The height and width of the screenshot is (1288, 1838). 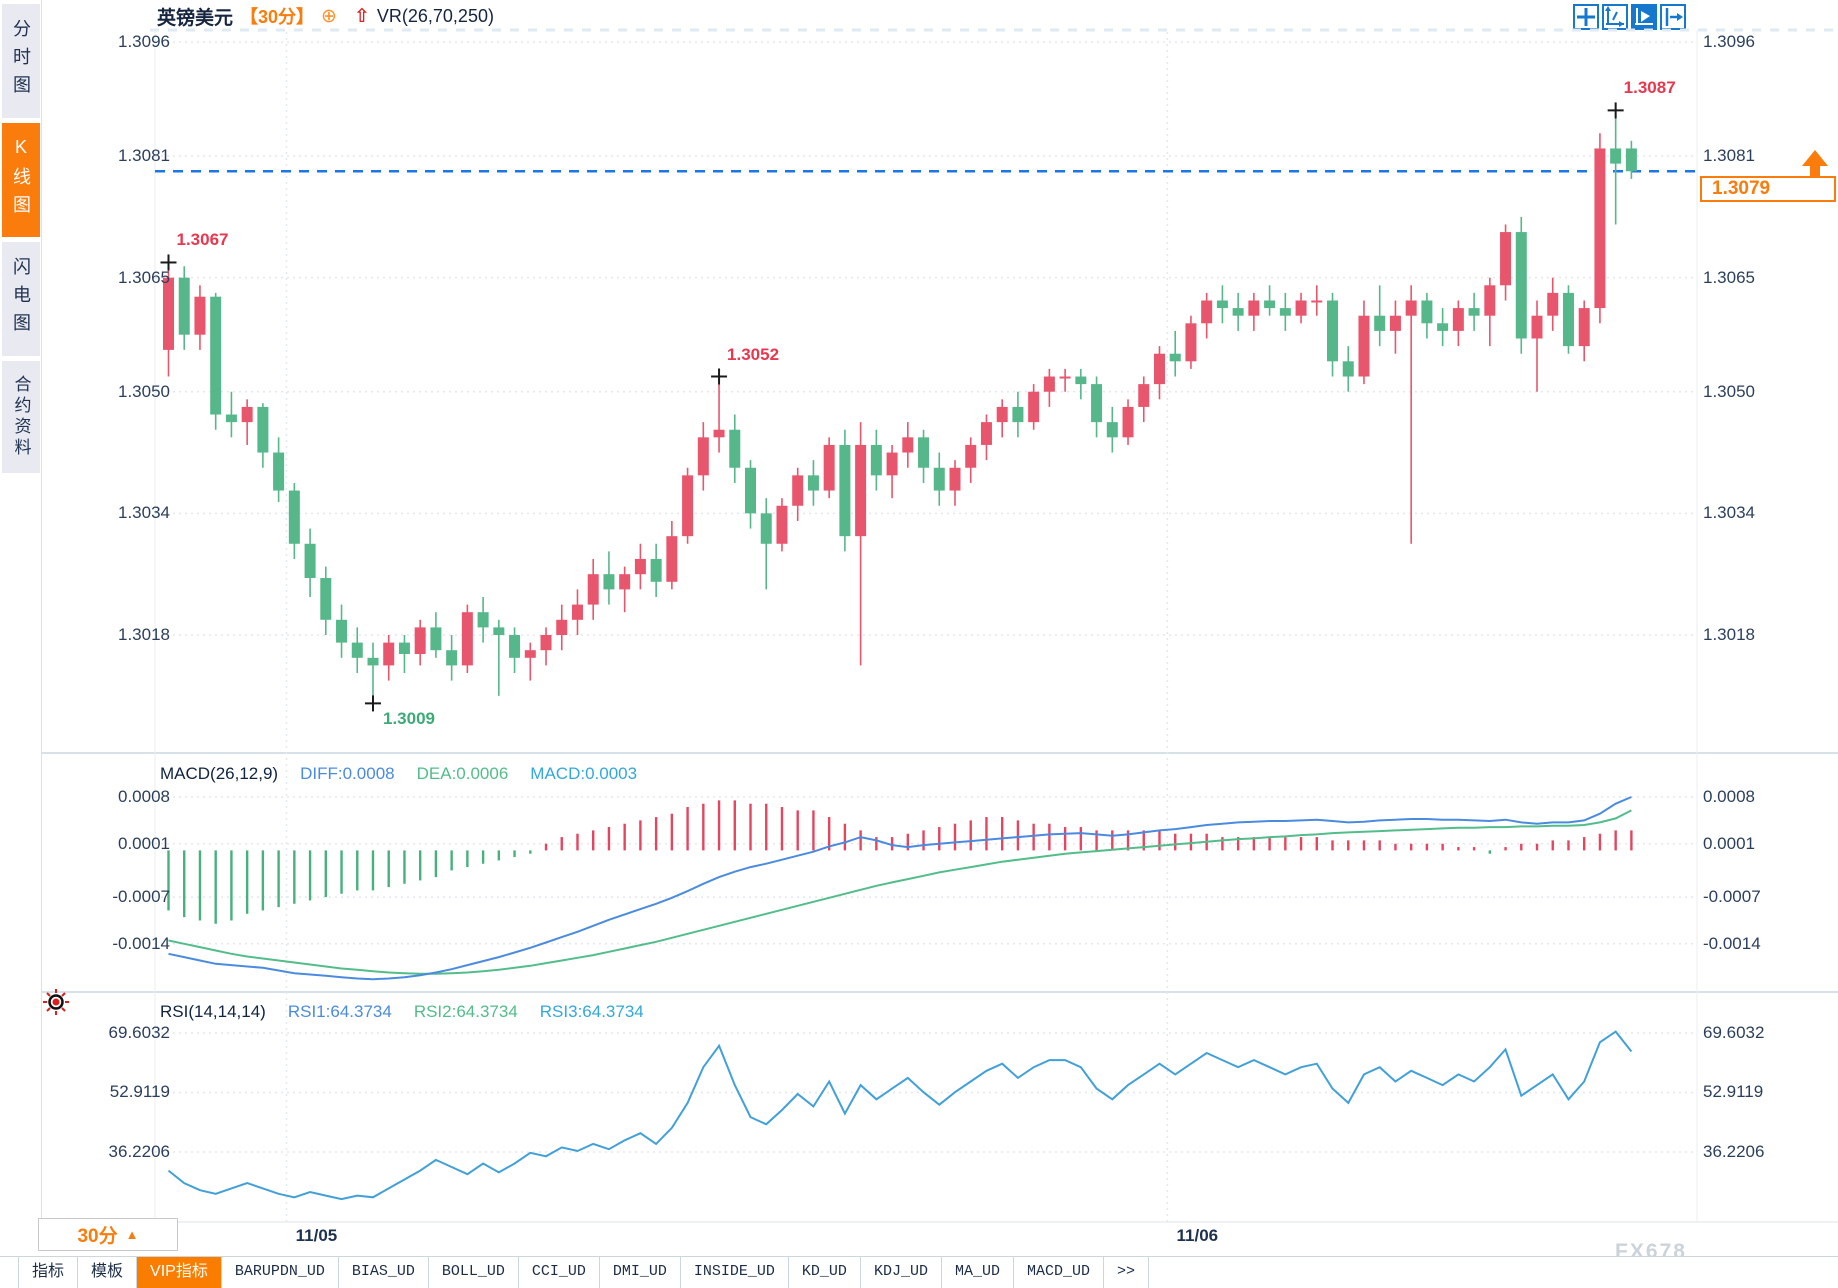 I want to click on macd-dea-line, so click(x=900, y=892).